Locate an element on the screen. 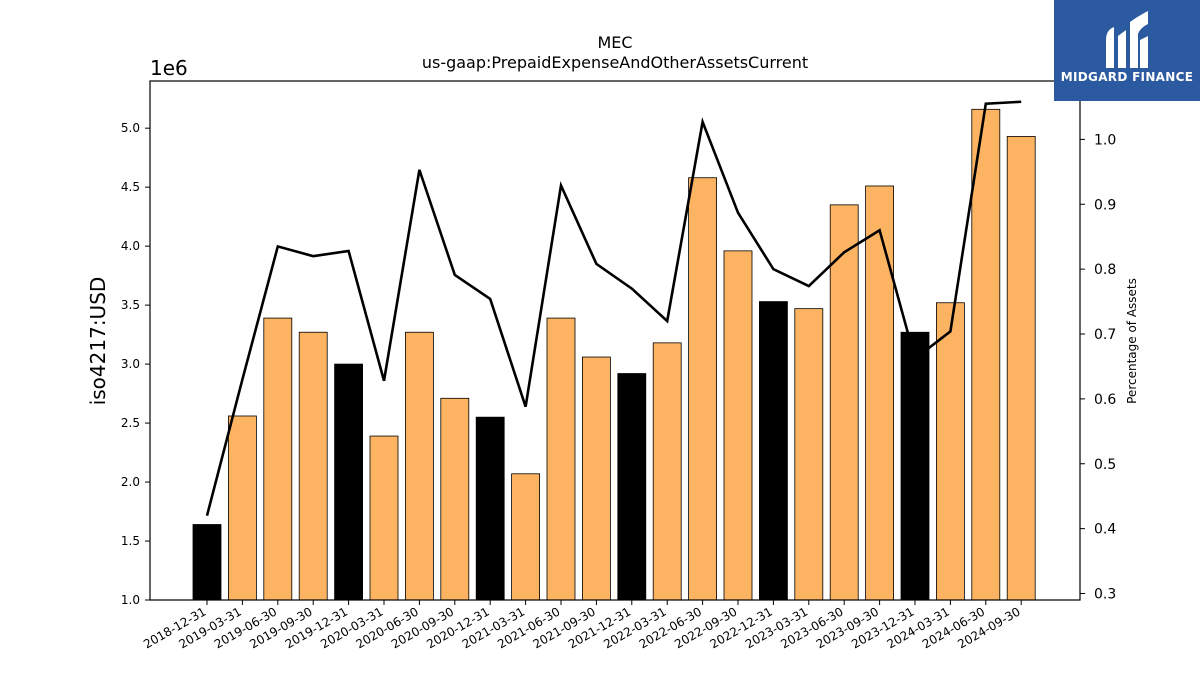 This screenshot has height=675, width=1200. y-tick-label: 4.0 is located at coordinates (130, 246).